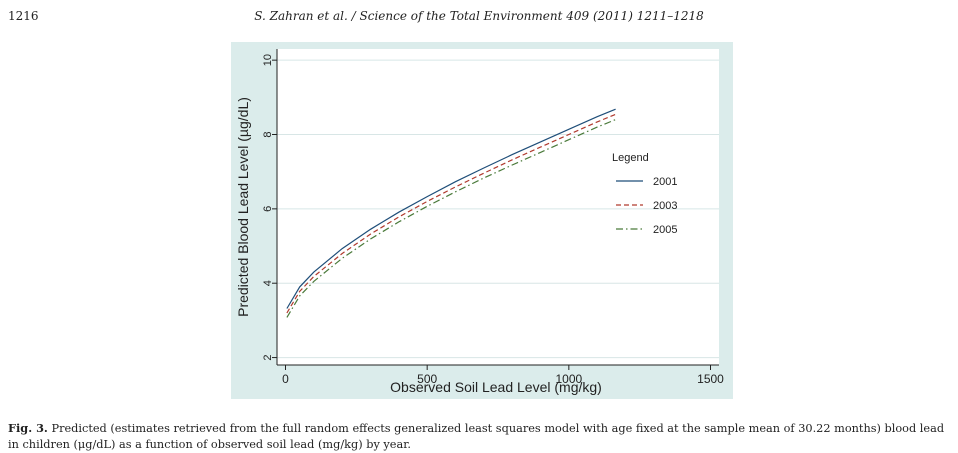 The height and width of the screenshot is (453, 958). What do you see at coordinates (268, 134) in the screenshot?
I see `y-tick-label: 8` at bounding box center [268, 134].